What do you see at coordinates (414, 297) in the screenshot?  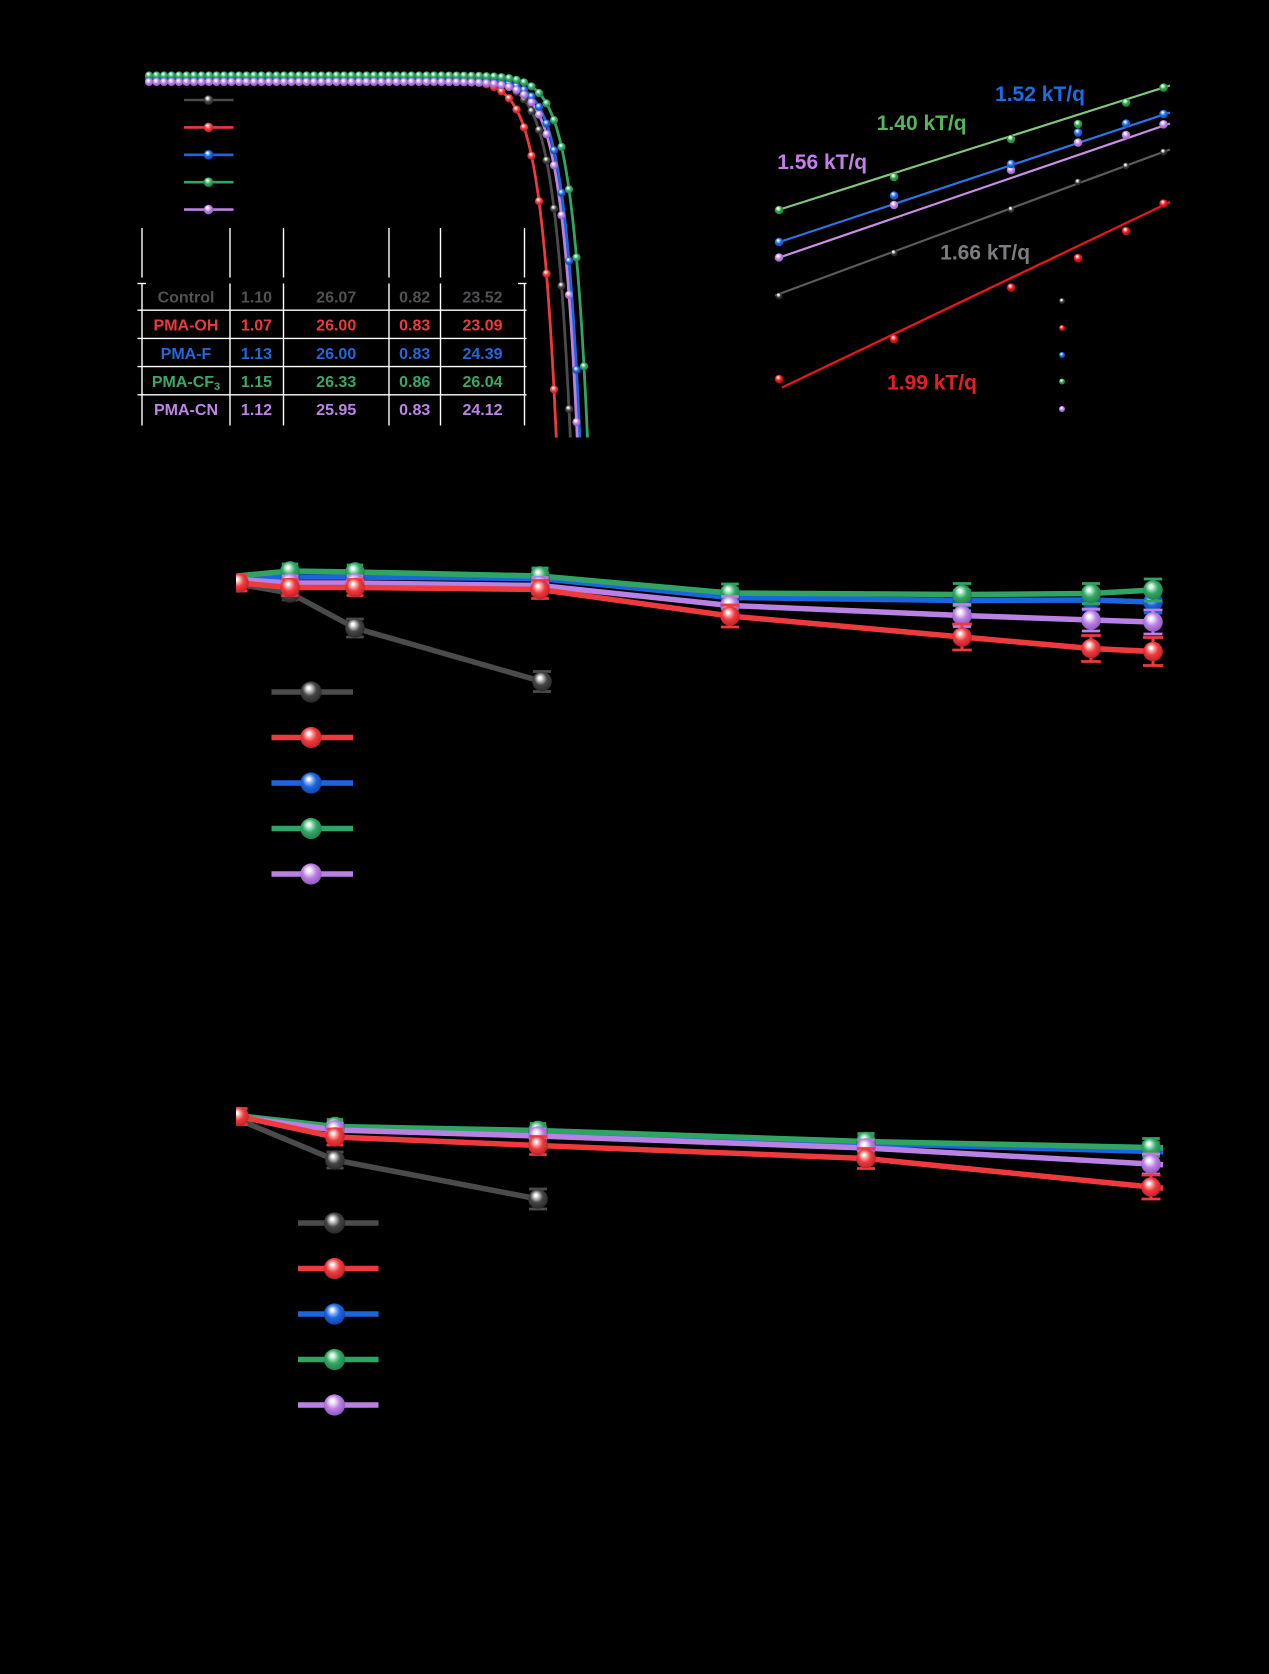 I see `svg-text: 0.82` at bounding box center [414, 297].